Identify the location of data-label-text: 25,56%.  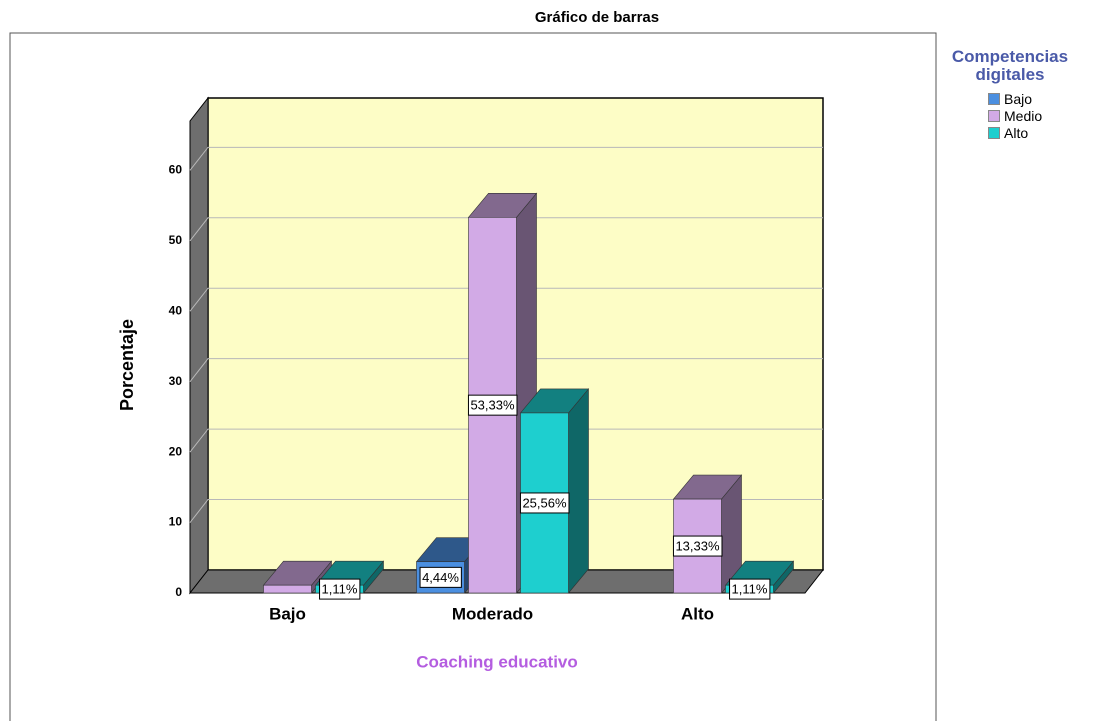
(544, 502).